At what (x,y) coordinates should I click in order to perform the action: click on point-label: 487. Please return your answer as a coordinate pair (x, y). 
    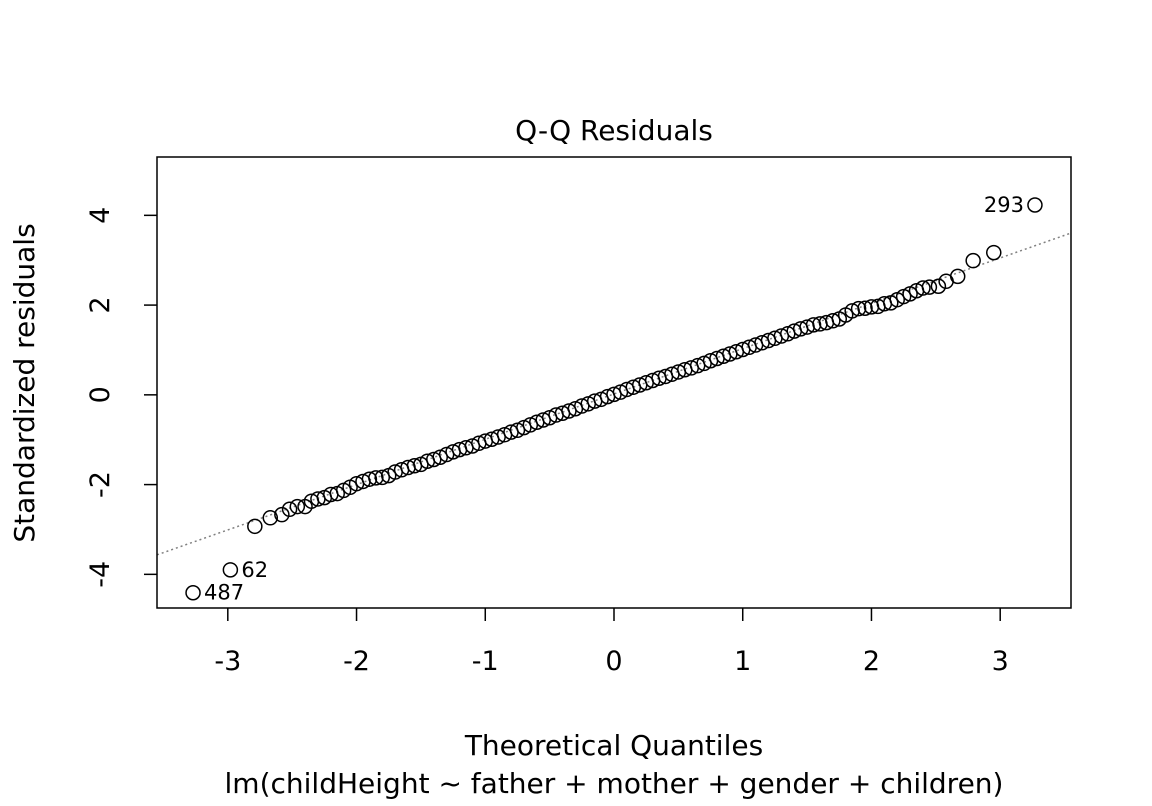
    Looking at the image, I should click on (224, 593).